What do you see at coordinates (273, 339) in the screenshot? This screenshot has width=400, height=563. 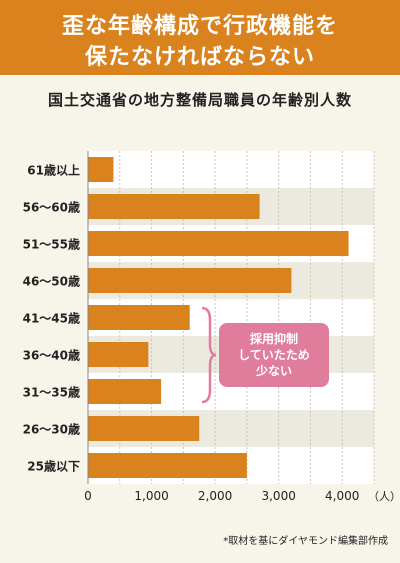 I see `annotation-line-1: 採用抑制` at bounding box center [273, 339].